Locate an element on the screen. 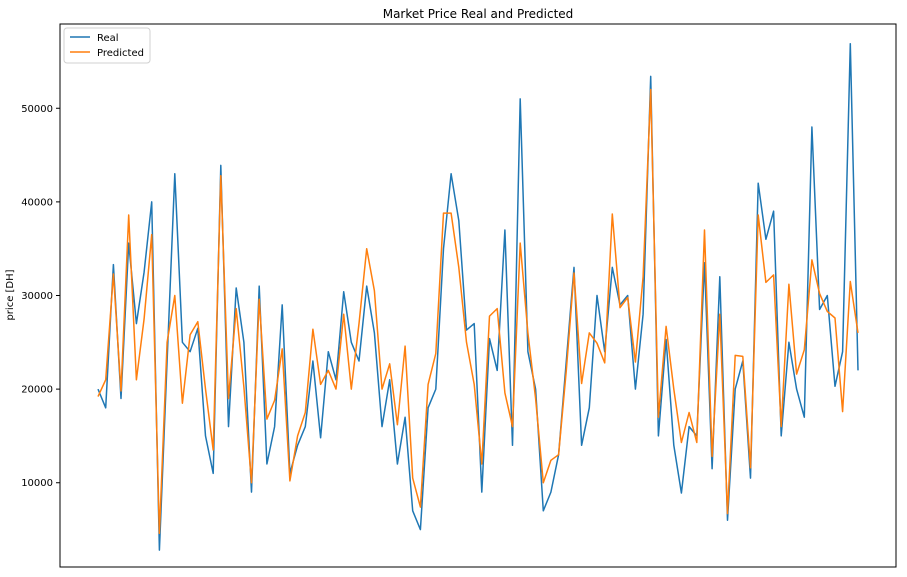 The width and height of the screenshot is (907, 577). y-tick-label: 20000 is located at coordinates (37, 390).